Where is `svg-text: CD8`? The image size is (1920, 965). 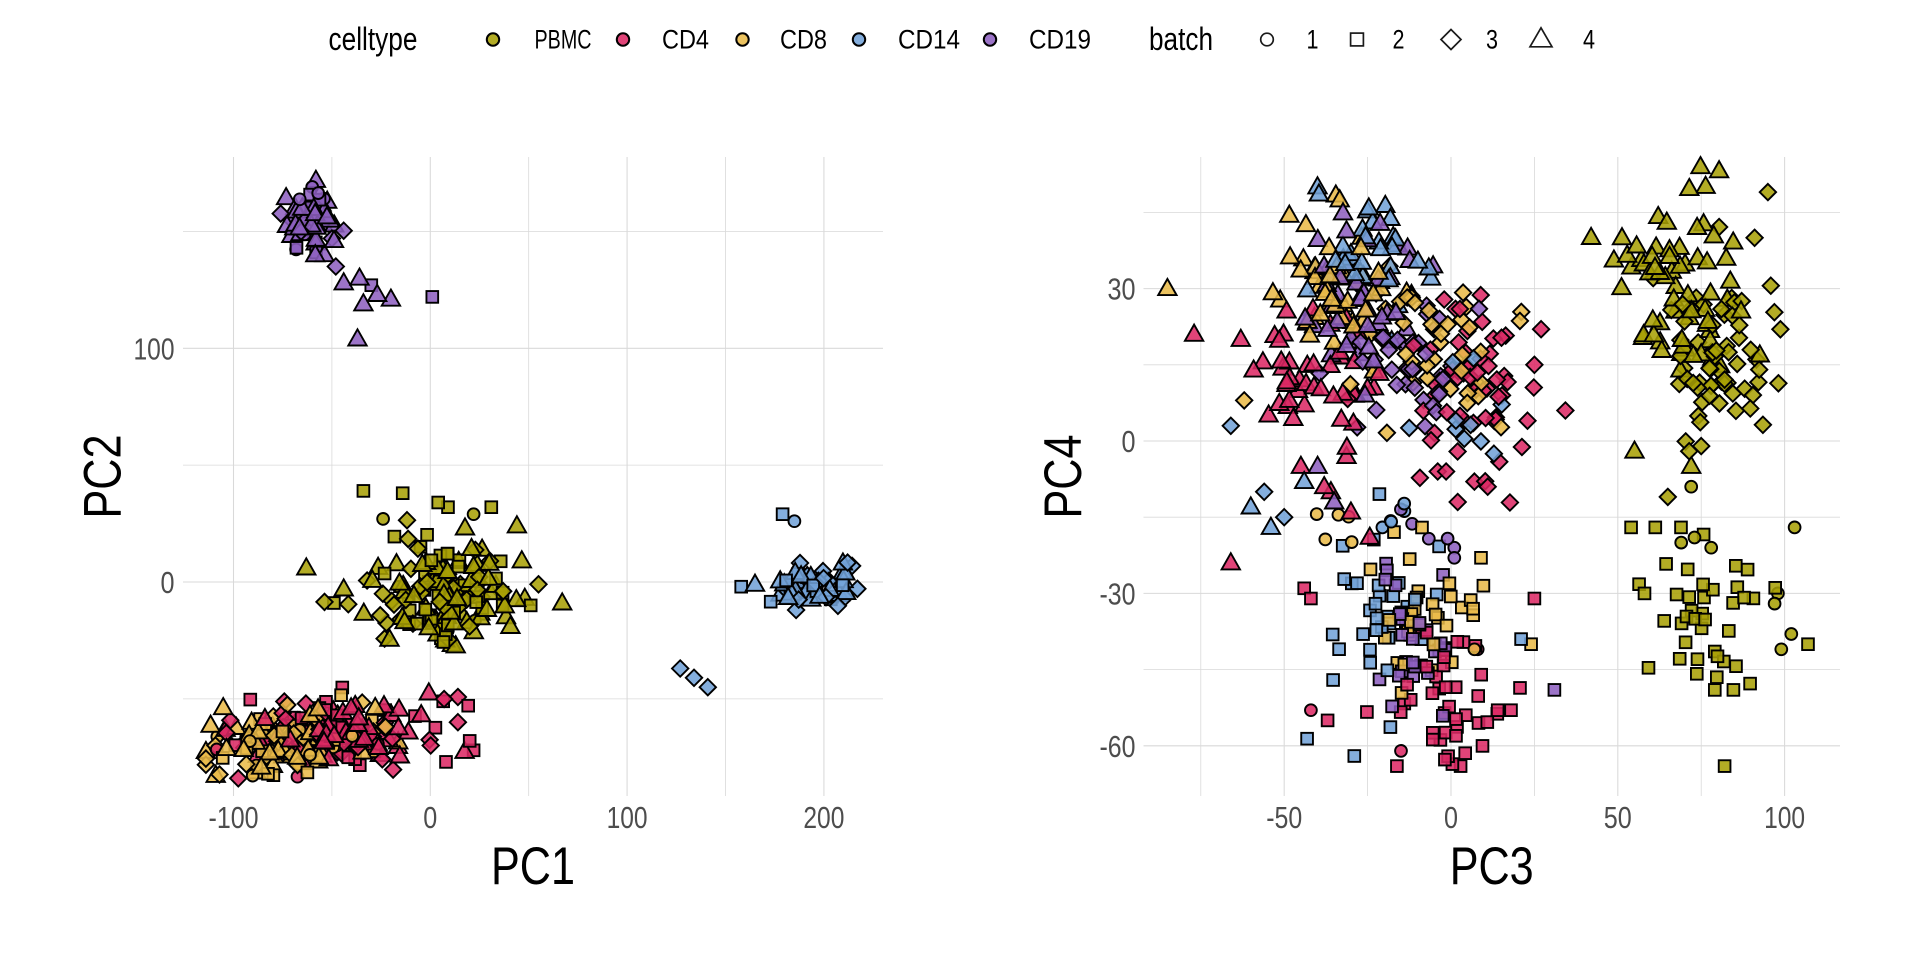 svg-text: CD8 is located at coordinates (803, 40).